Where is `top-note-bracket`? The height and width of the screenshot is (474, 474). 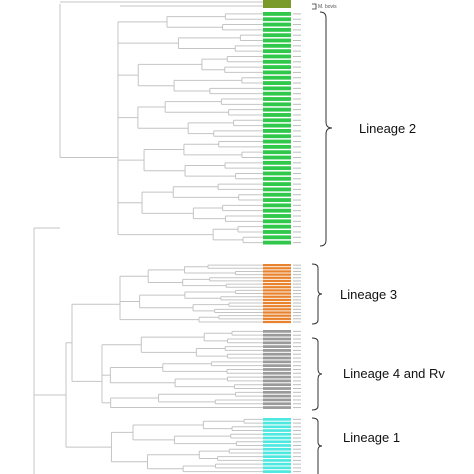 top-note-bracket is located at coordinates (314, 6).